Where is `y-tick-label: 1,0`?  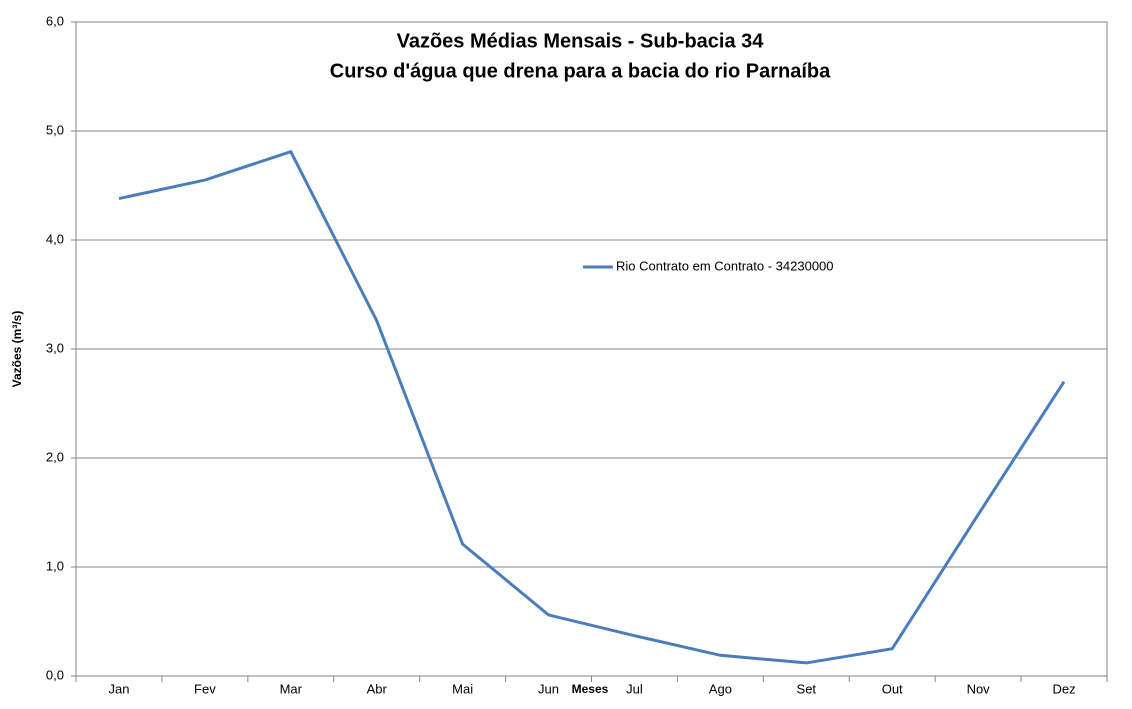
y-tick-label: 1,0 is located at coordinates (55, 565).